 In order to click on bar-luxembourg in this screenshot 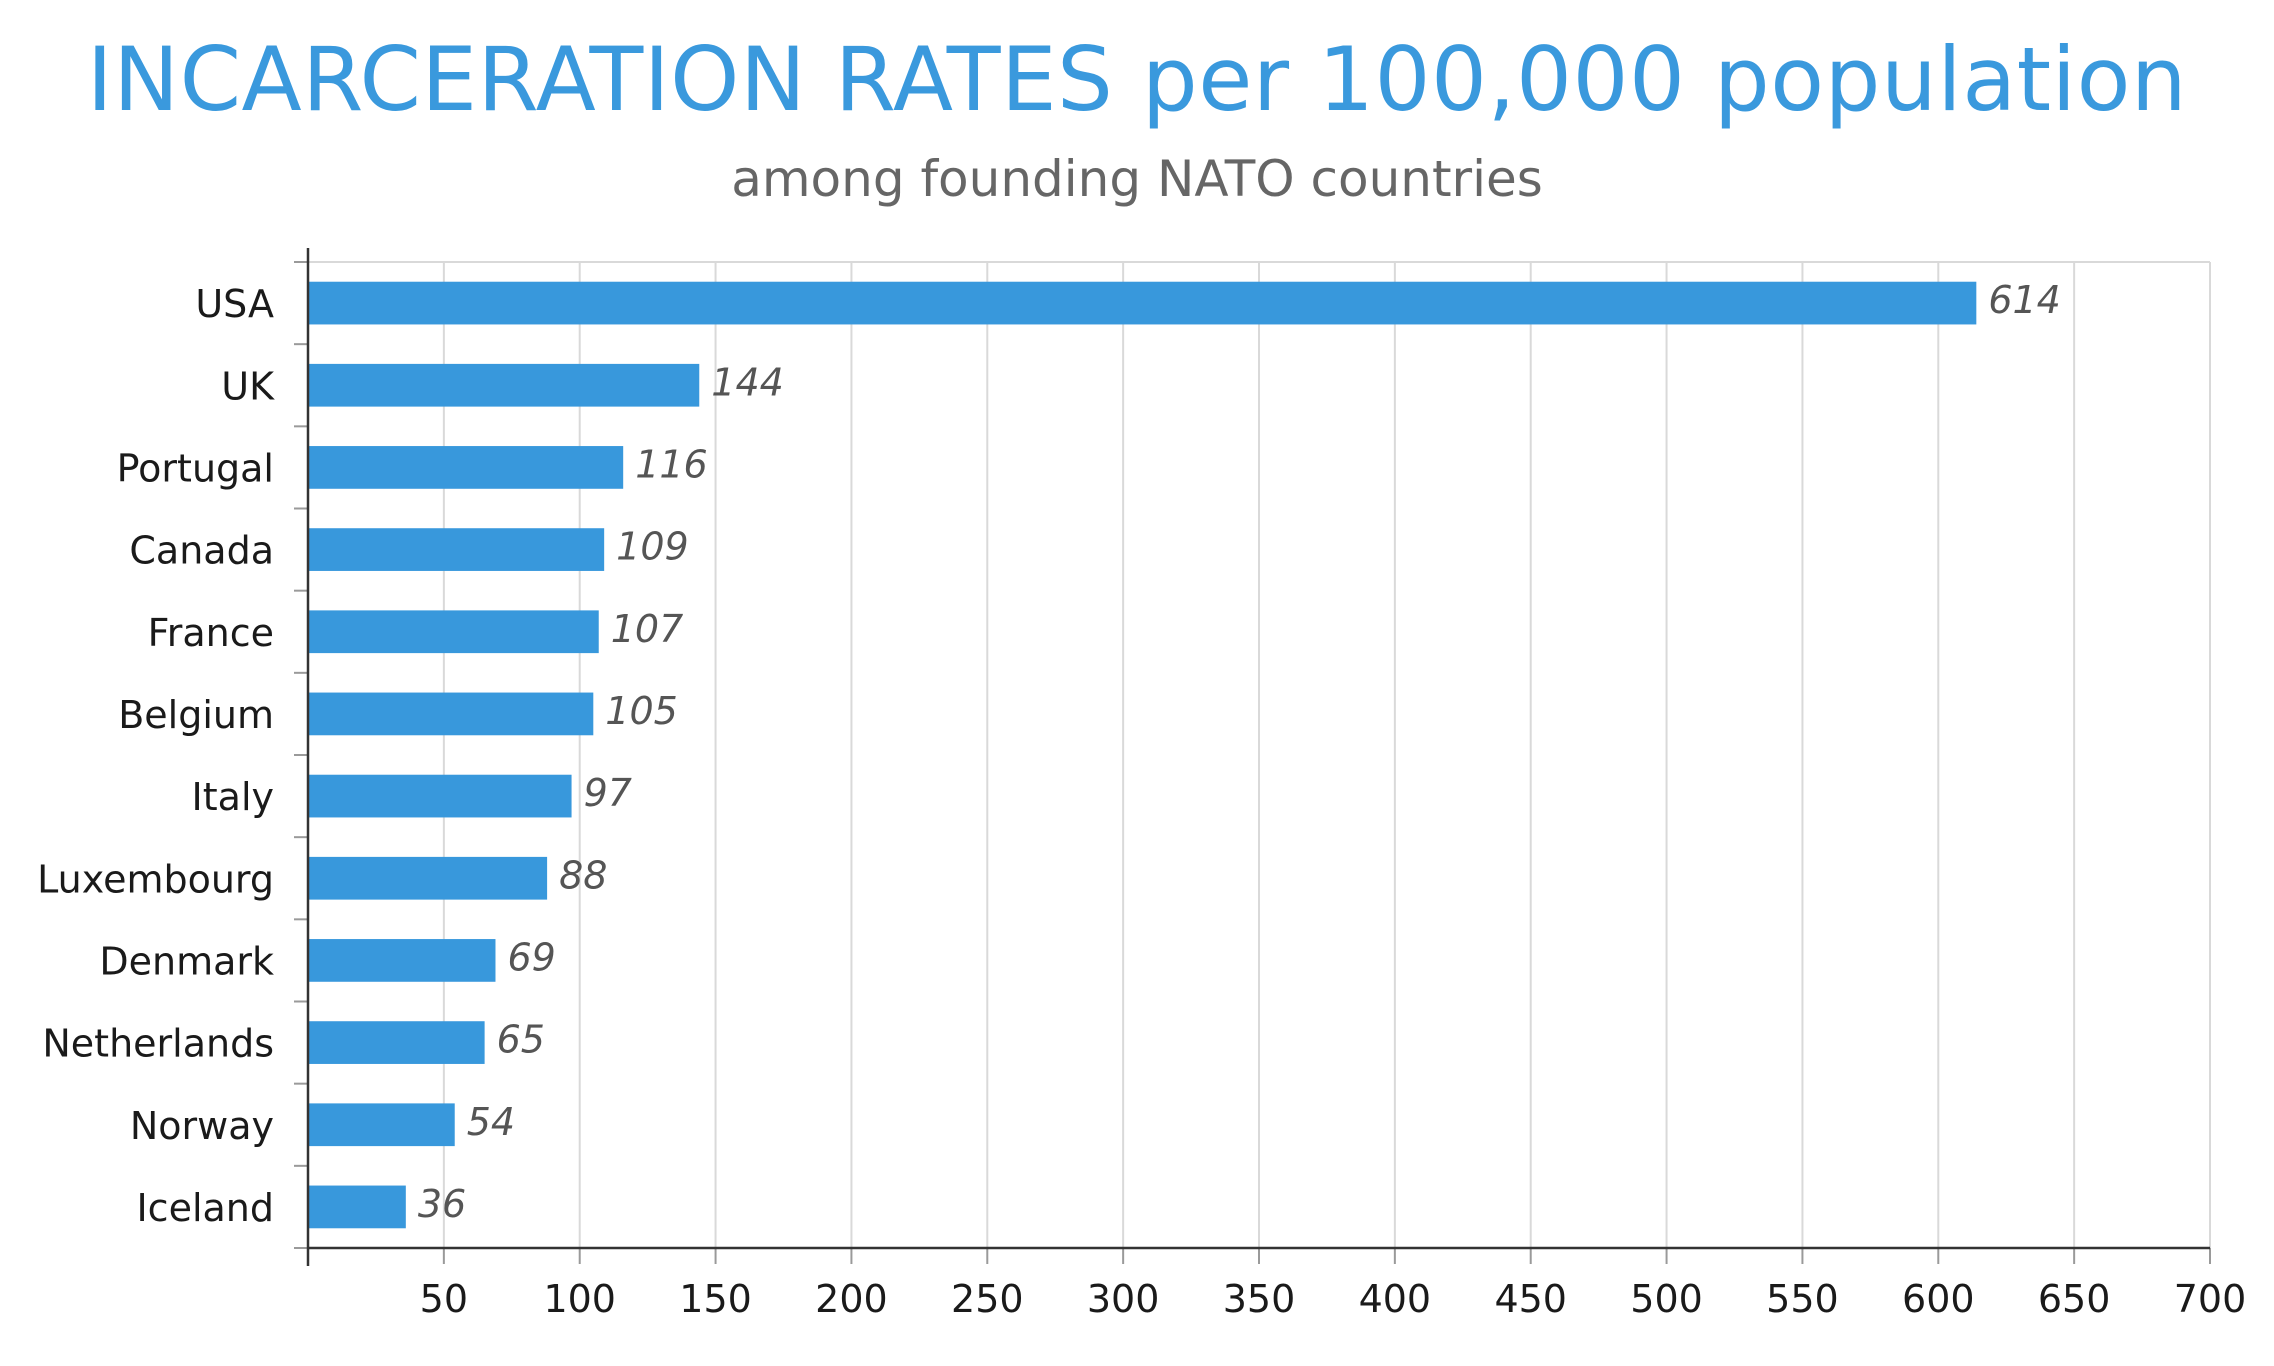, I will do `click(428, 878)`.